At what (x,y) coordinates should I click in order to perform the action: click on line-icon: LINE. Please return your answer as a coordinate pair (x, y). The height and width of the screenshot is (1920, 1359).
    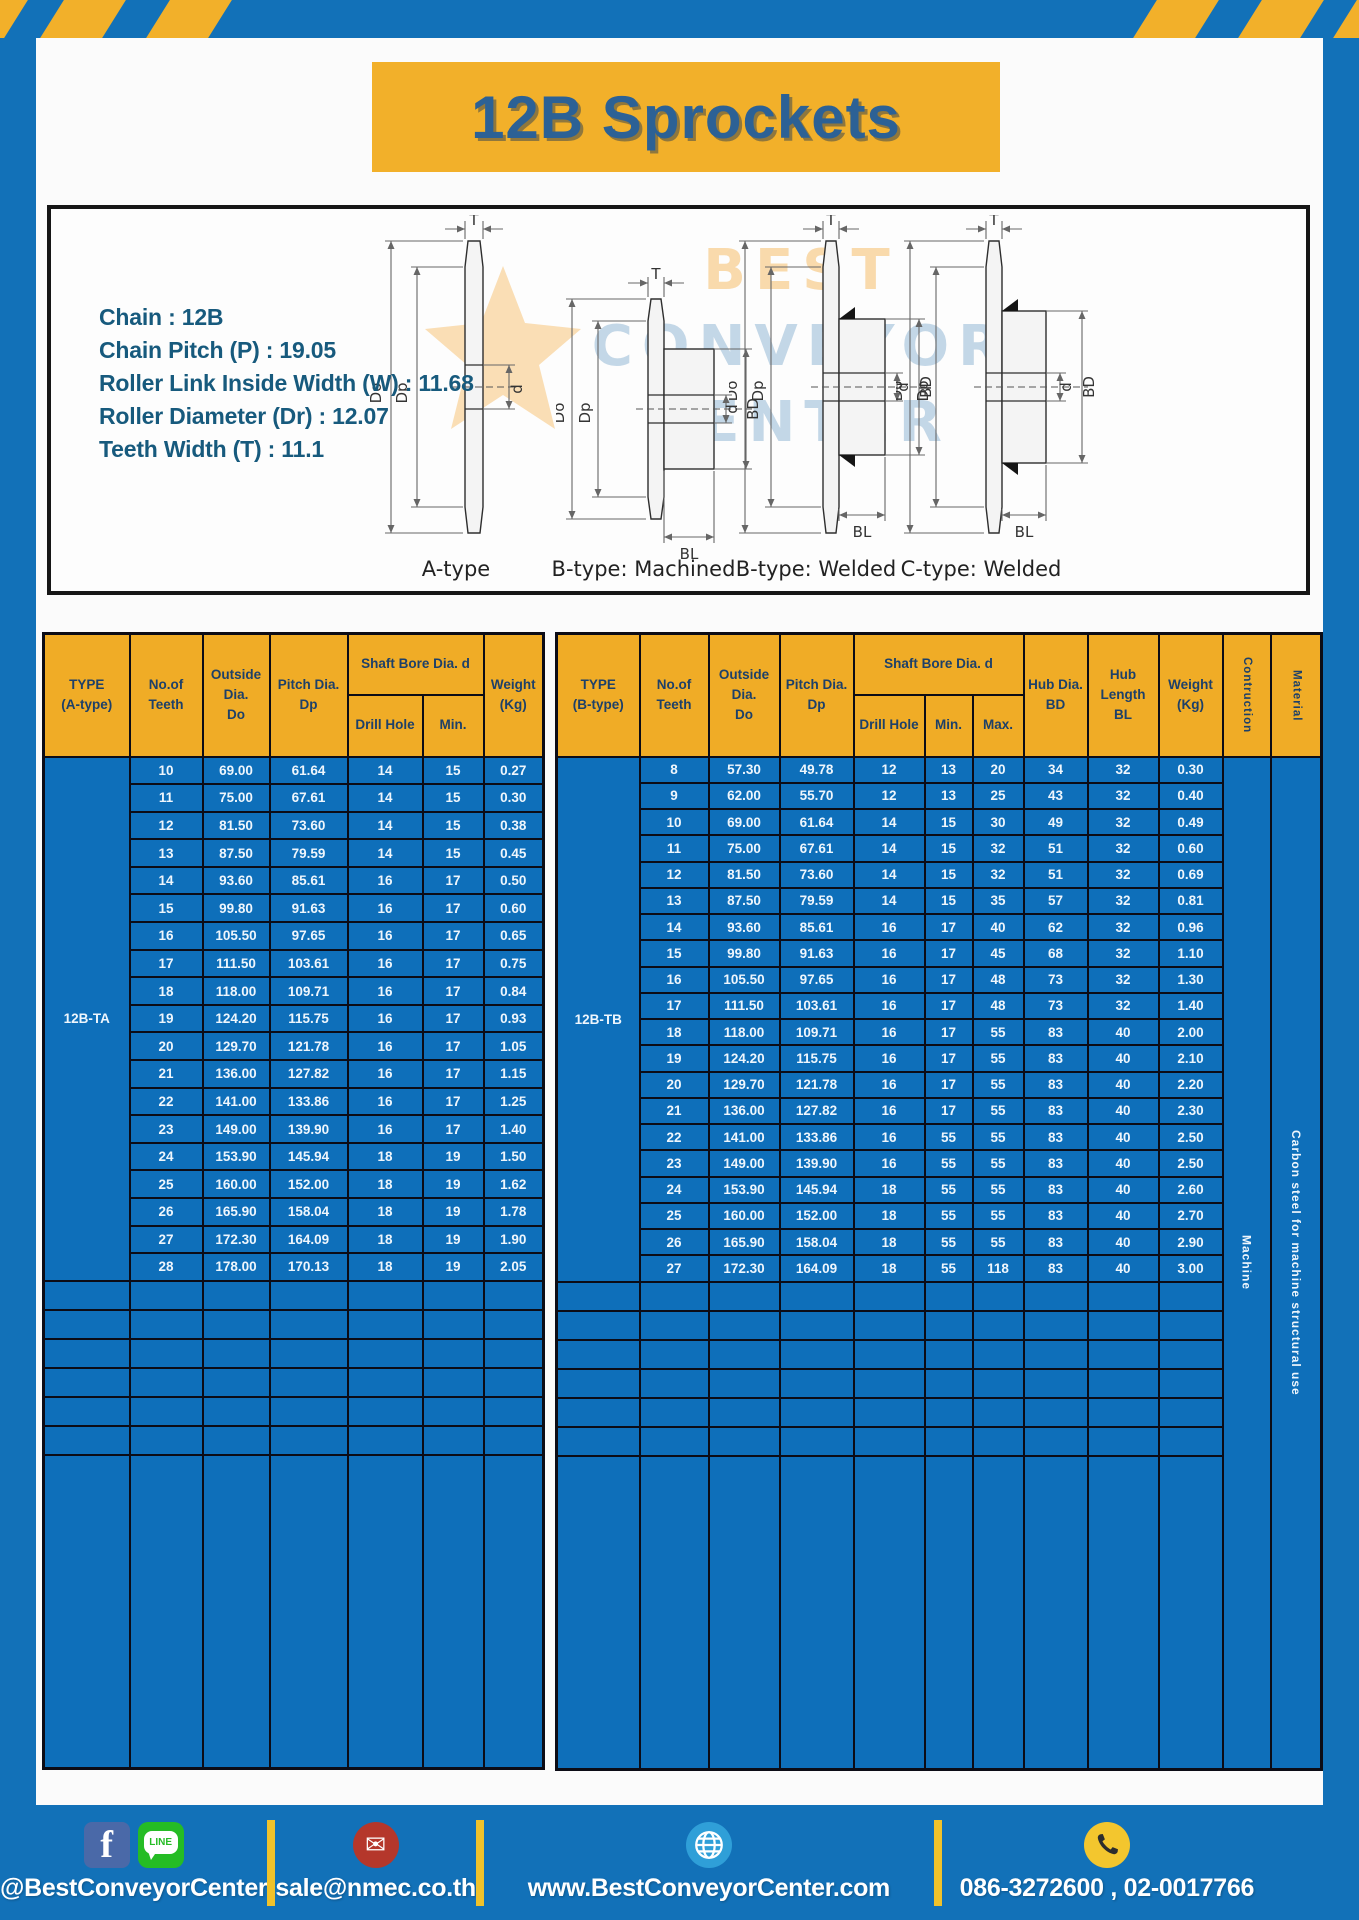
    Looking at the image, I should click on (160, 1845).